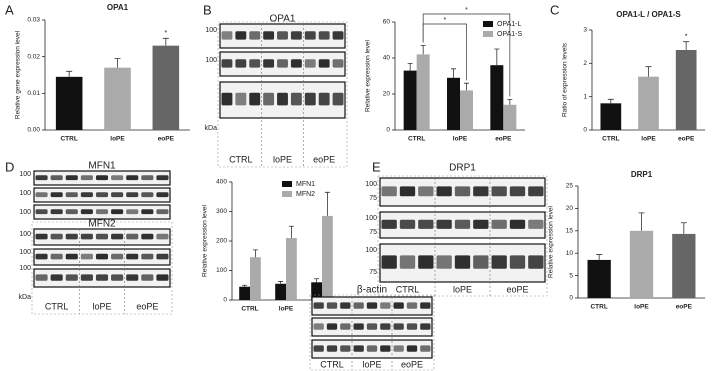  I want to click on significance-bracket, so click(466, 55).